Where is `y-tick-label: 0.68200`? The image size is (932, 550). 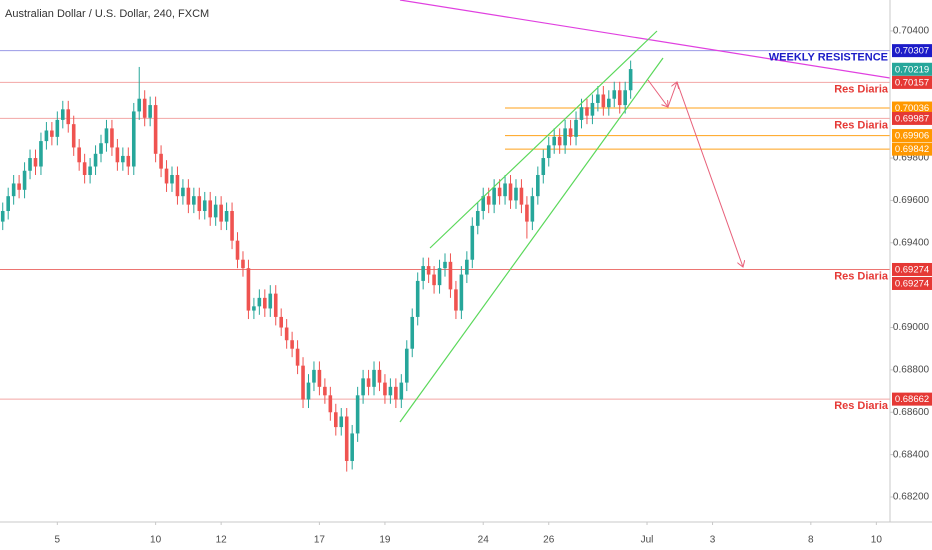
y-tick-label: 0.68200 is located at coordinates (911, 497).